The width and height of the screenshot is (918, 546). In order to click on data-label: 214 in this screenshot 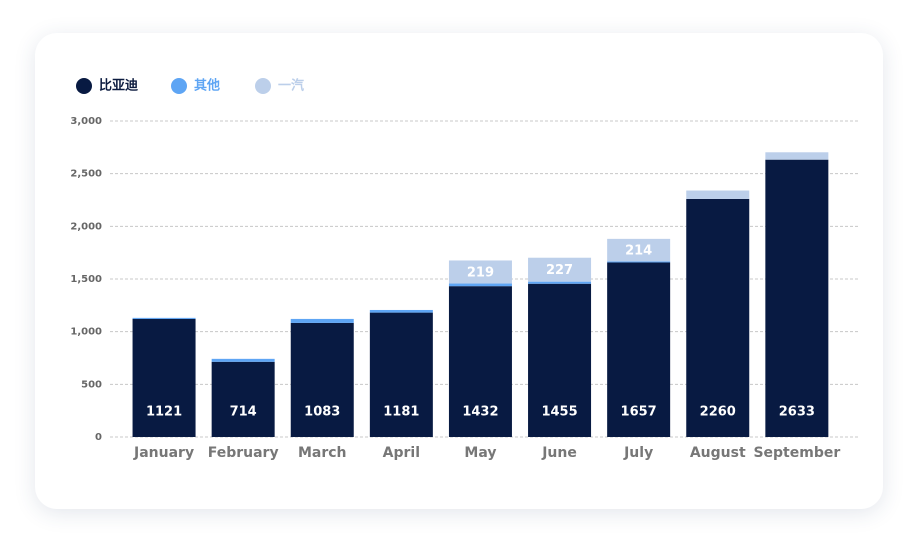, I will do `click(638, 251)`.